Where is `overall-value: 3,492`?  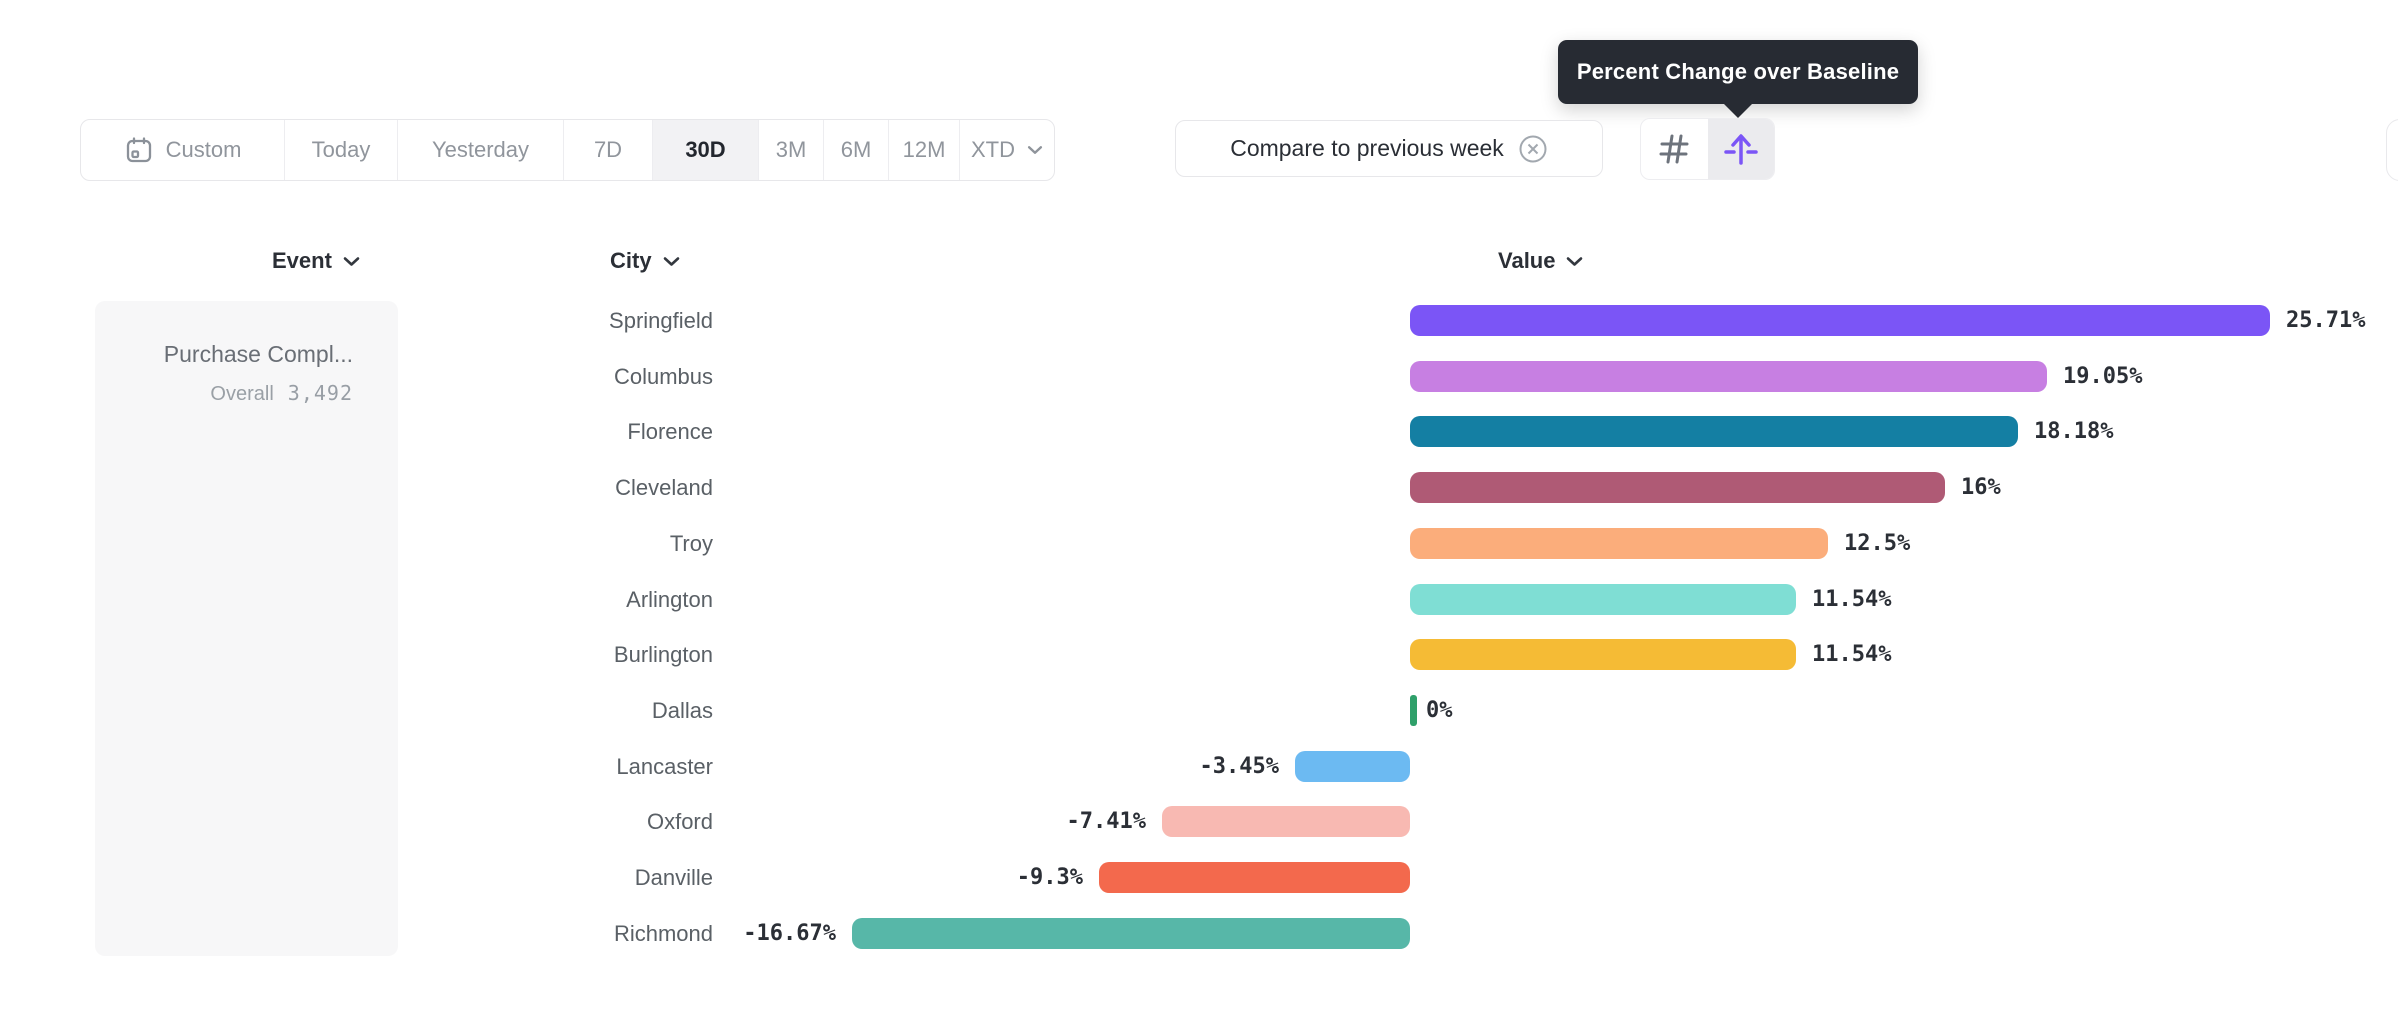 overall-value: 3,492 is located at coordinates (320, 393).